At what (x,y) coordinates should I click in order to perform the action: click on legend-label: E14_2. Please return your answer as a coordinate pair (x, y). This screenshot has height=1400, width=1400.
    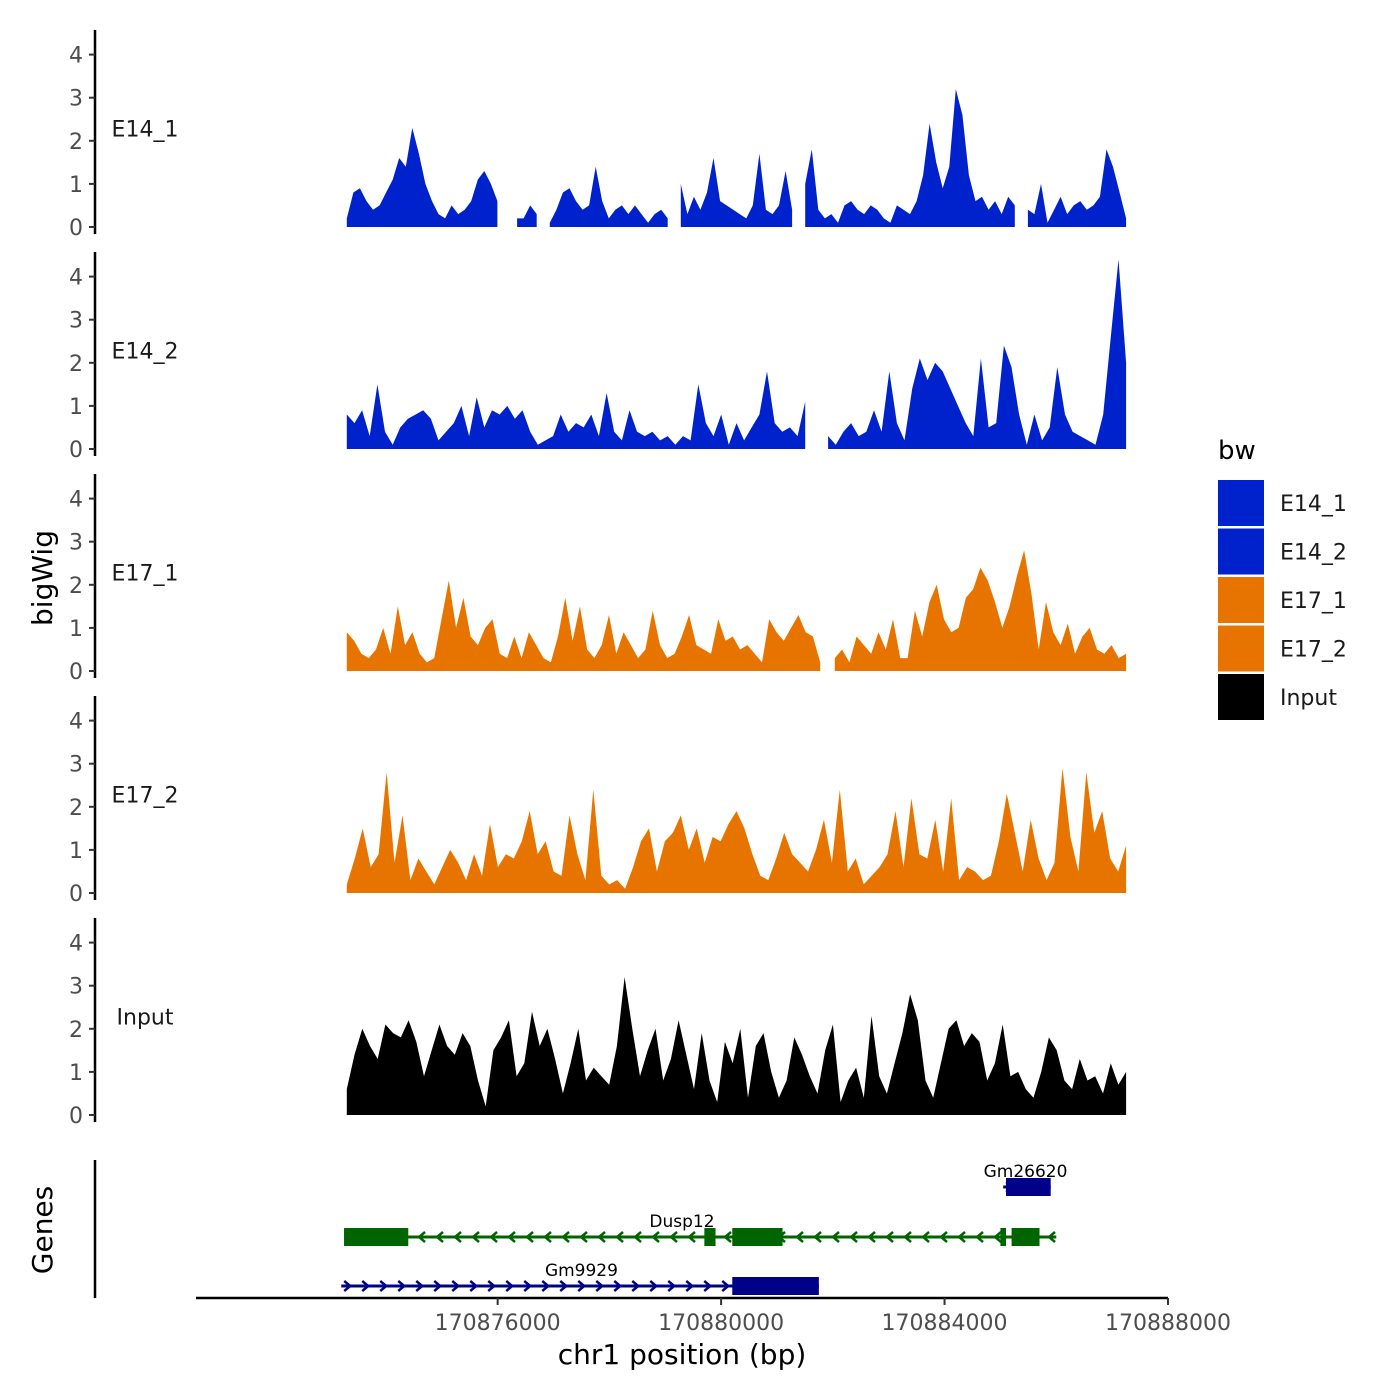
    Looking at the image, I should click on (1313, 553).